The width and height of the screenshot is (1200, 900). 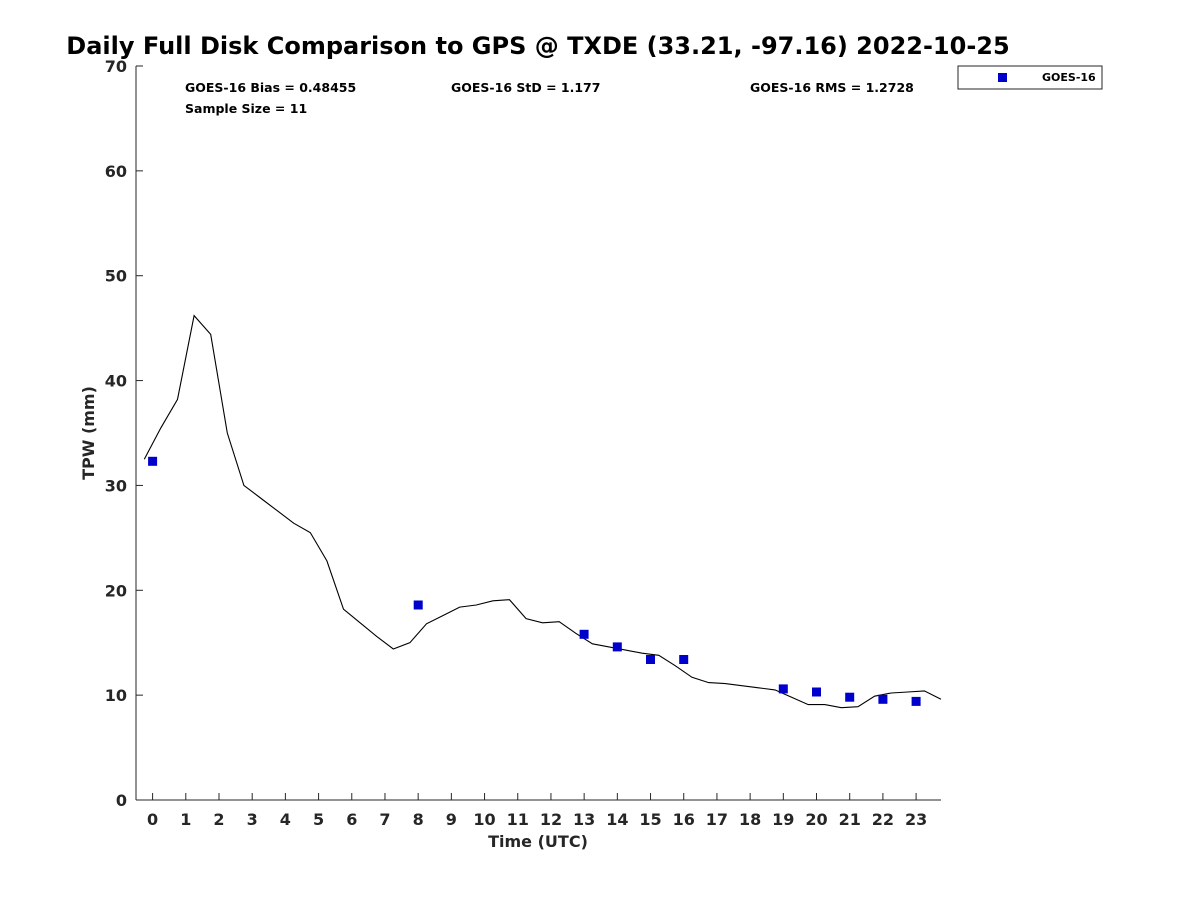 What do you see at coordinates (116, 590) in the screenshot?
I see `y-tick-label: 20` at bounding box center [116, 590].